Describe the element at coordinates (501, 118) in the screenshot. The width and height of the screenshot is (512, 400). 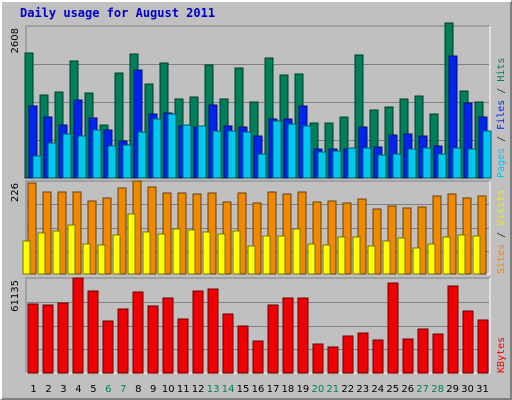
I see `panel-hits-legend: Pages / Files / Hits` at that location.